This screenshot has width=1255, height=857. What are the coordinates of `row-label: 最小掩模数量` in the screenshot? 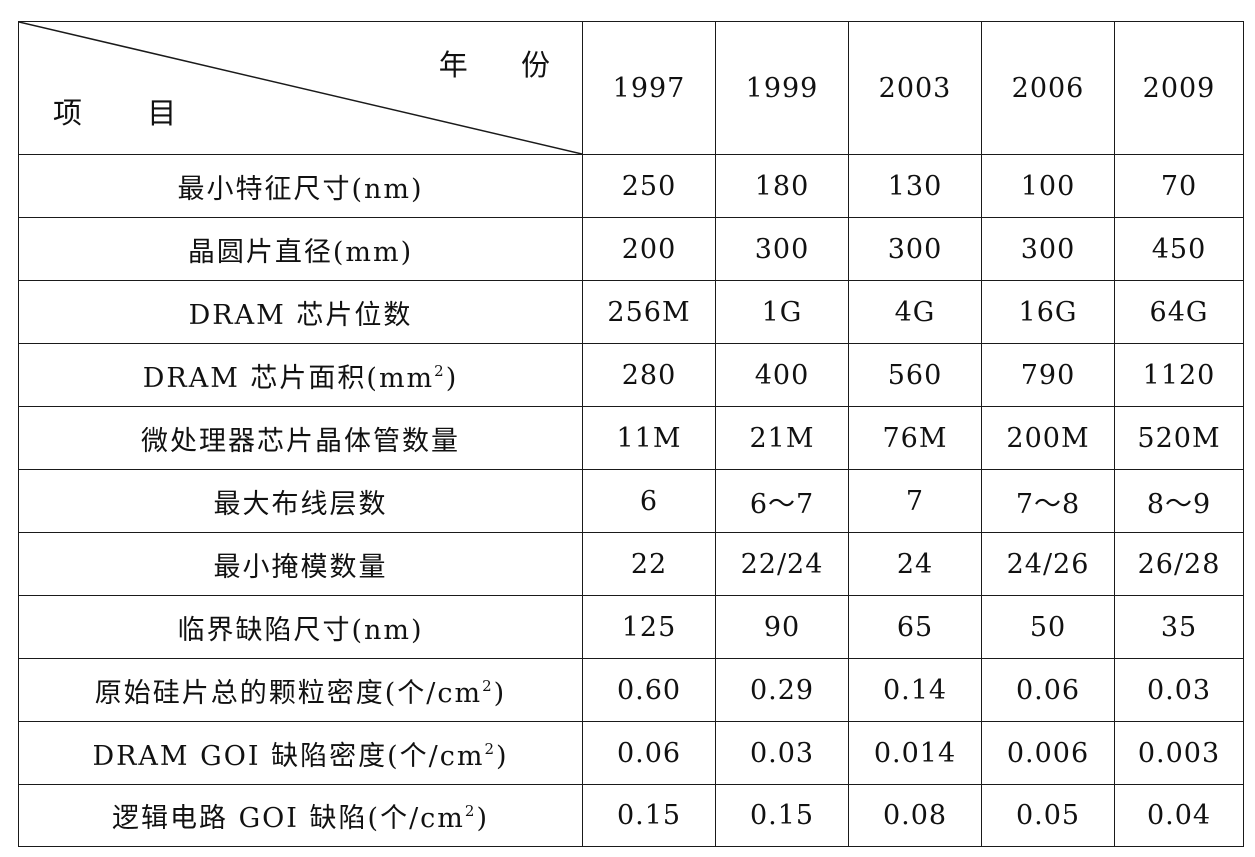 It's located at (300, 564).